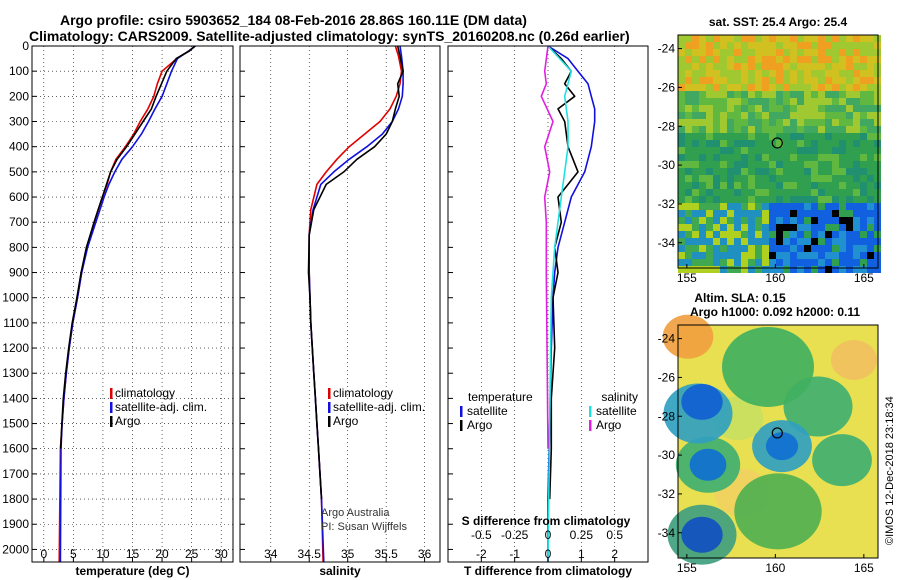 The image size is (900, 580). Describe the element at coordinates (688, 336) in the screenshot. I see `sla-blob` at that location.